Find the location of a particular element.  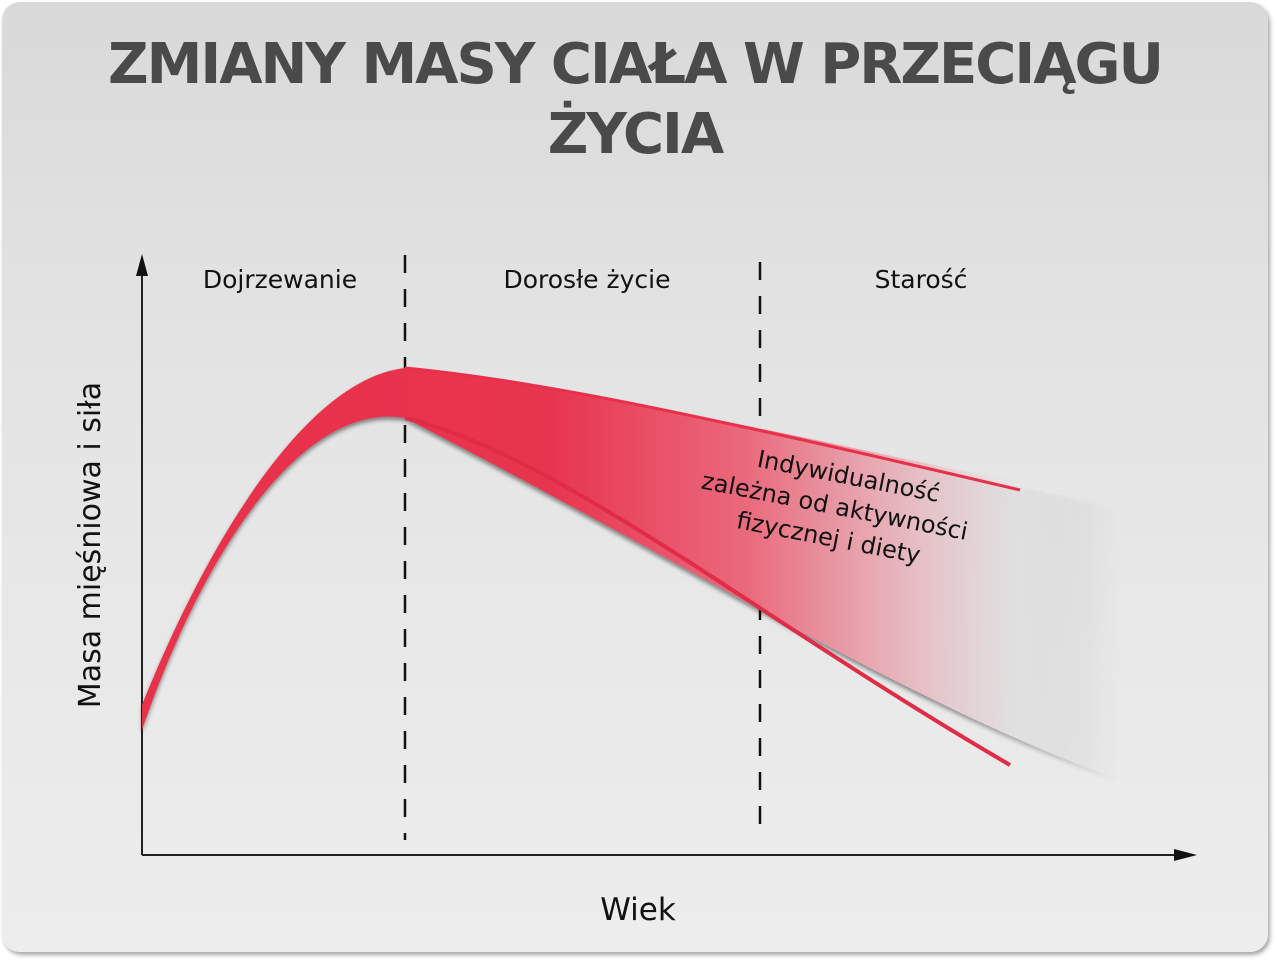

y-axis-label: Masa mięśniowa i siła is located at coordinates (90, 545).